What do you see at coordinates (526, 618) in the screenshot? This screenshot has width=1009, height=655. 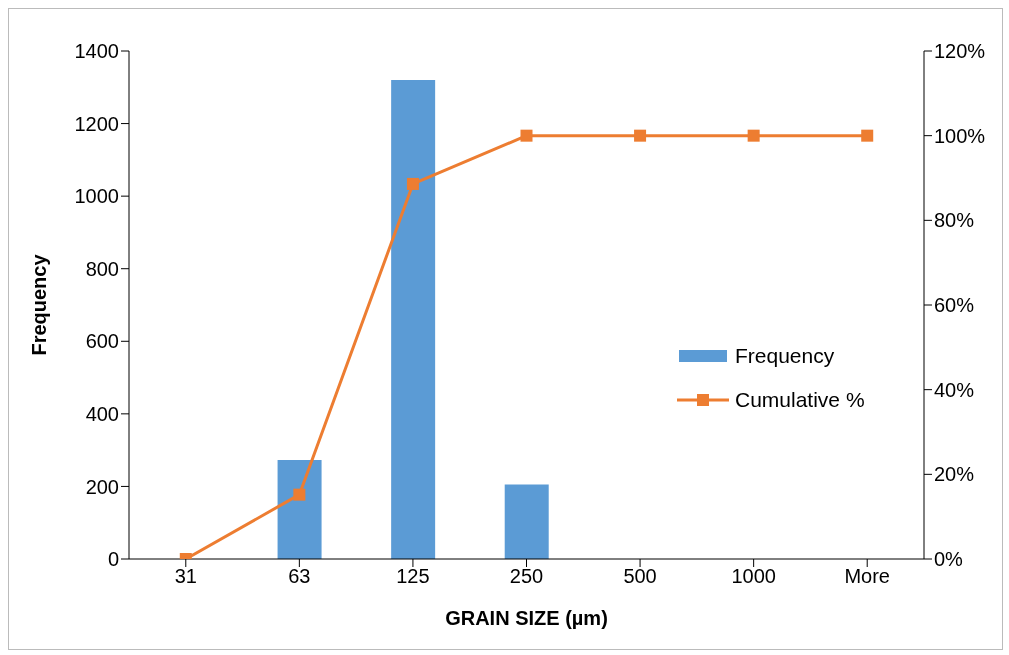 I see `x-axis-title: GRAIN SIZE (µm)` at bounding box center [526, 618].